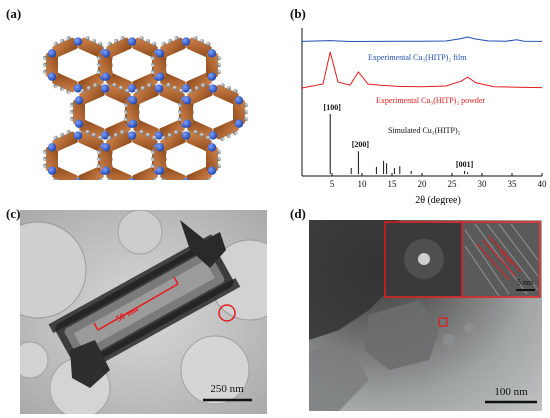 This screenshot has width=550, height=418. I want to click on x-tick-label: 15, so click(393, 184).